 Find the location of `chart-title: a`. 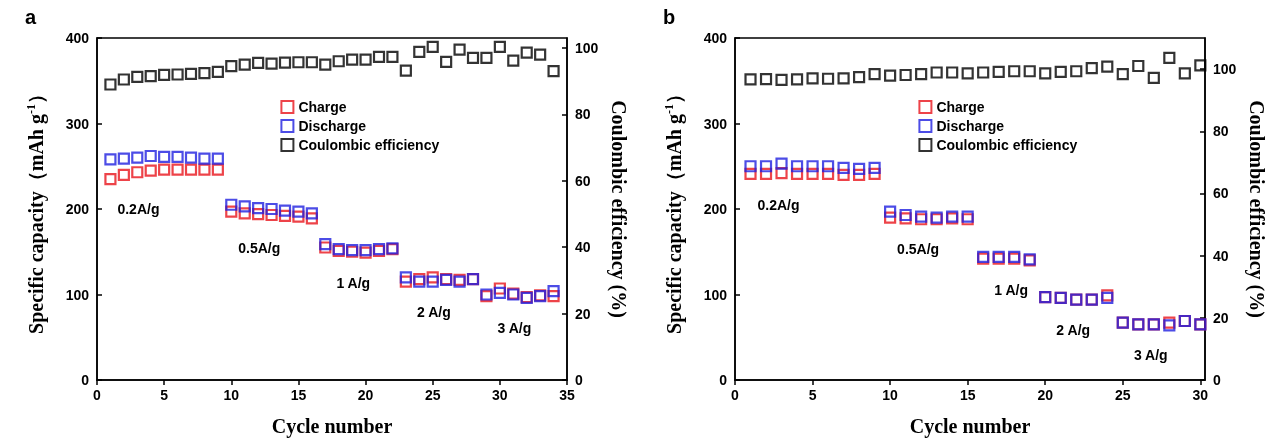

chart-title: a is located at coordinates (31, 17).